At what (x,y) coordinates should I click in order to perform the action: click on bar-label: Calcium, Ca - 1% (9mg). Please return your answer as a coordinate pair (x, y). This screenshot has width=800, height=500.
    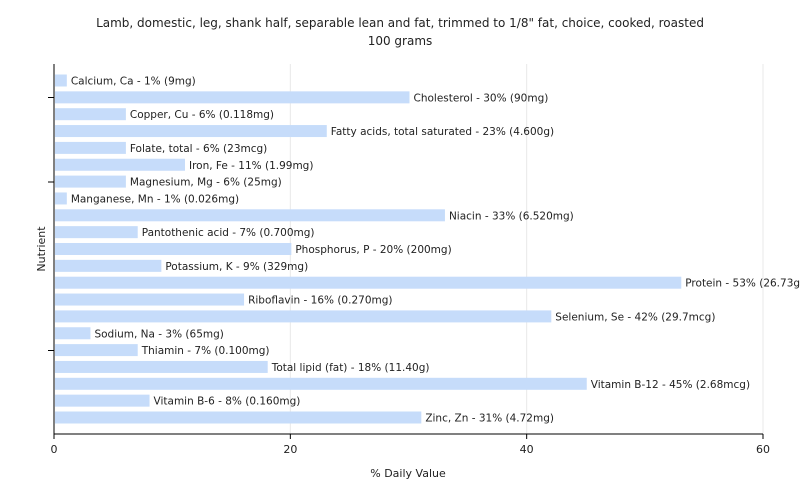
    Looking at the image, I should click on (133, 82).